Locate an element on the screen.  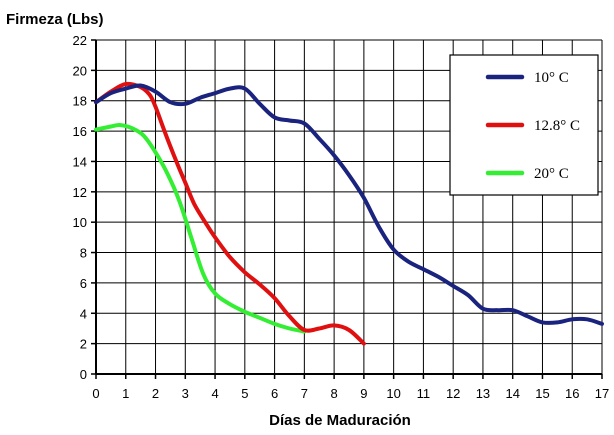
y-tick-label: 20 is located at coordinates (80, 70).